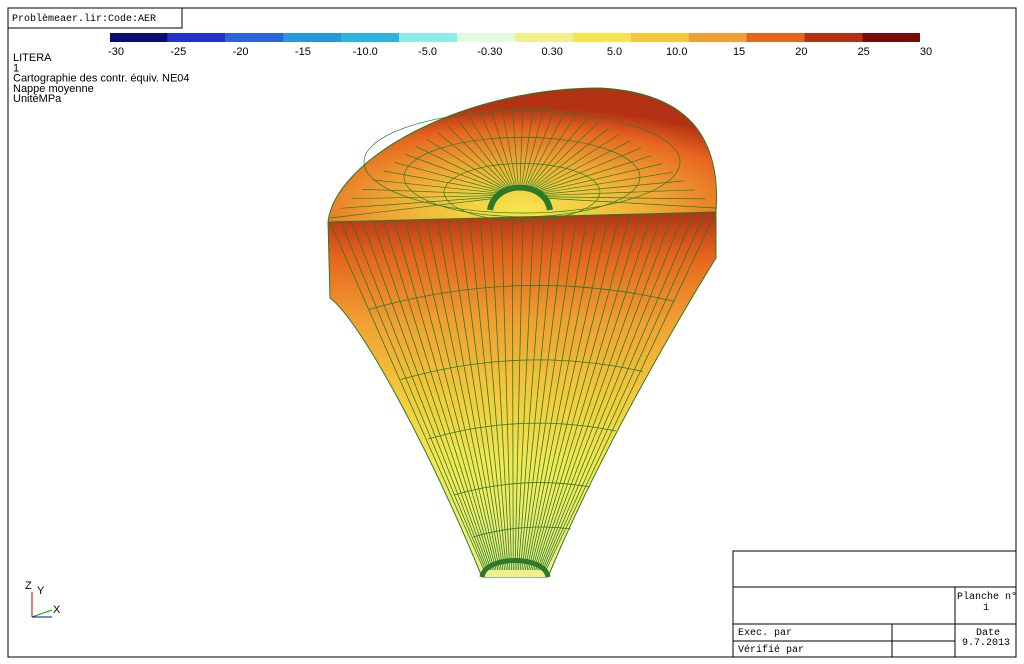 The height and width of the screenshot is (664, 1024). Describe the element at coordinates (365, 52) in the screenshot. I see `legend-label: -10.0` at that location.